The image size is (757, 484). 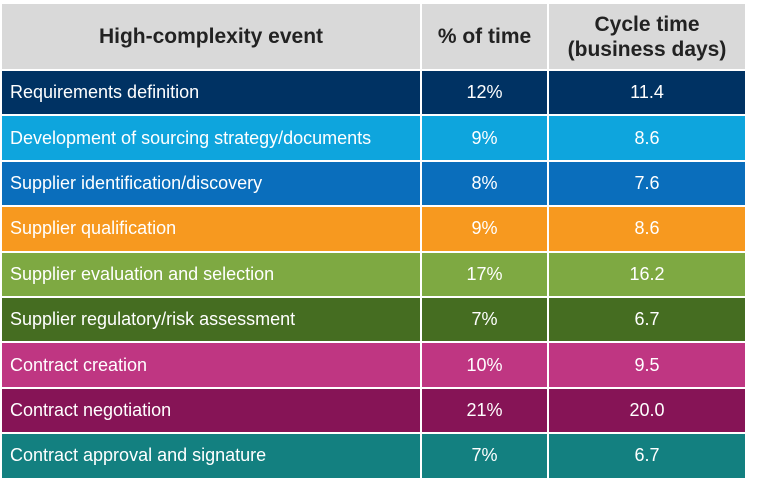 What do you see at coordinates (485, 37) in the screenshot?
I see `header-pct-time: % of time` at bounding box center [485, 37].